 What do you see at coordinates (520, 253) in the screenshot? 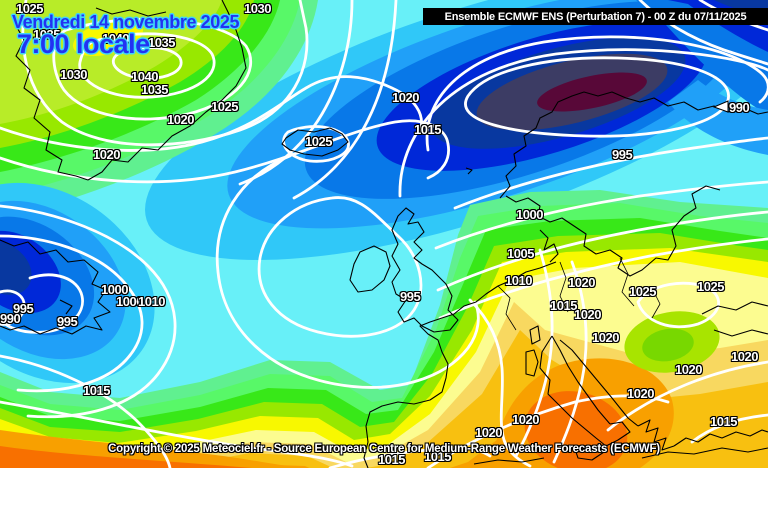
I see `pressure-label: 1005` at bounding box center [520, 253].